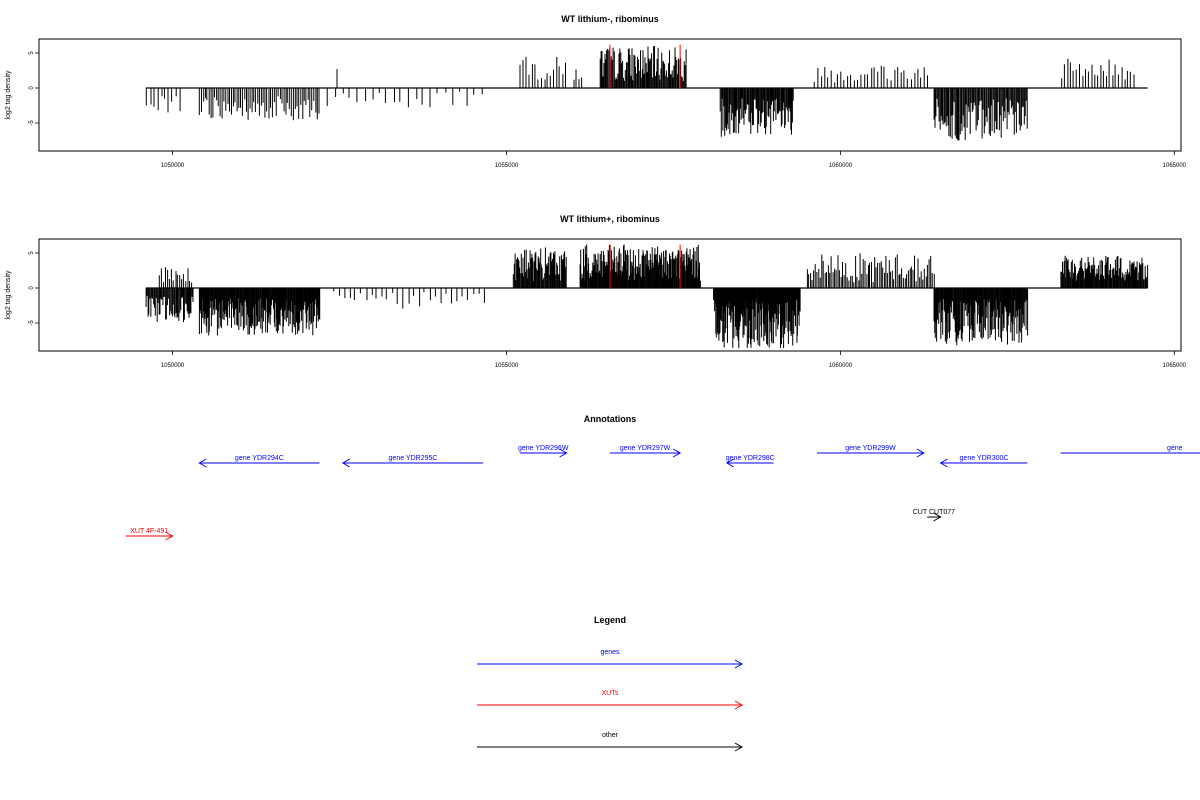 This screenshot has height=800, width=1200. Describe the element at coordinates (750, 458) in the screenshot. I see `annotation-label: gene YDR298C` at that location.